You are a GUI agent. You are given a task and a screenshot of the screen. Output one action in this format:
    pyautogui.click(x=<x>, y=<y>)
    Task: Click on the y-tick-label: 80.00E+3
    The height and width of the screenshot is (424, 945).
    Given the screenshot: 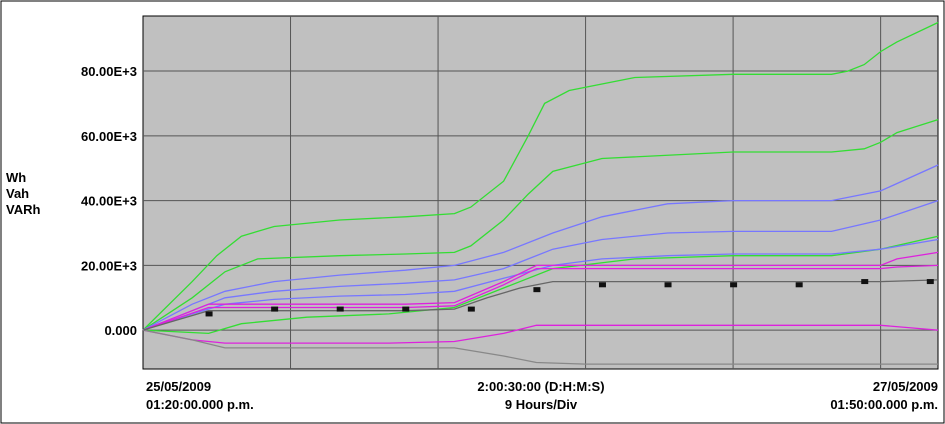 What is the action you would take?
    pyautogui.click(x=109, y=71)
    